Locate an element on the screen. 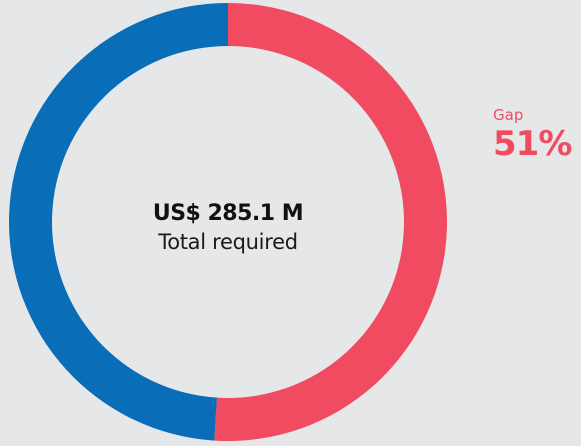  gap-callout: Gap 51% is located at coordinates (532, 134).